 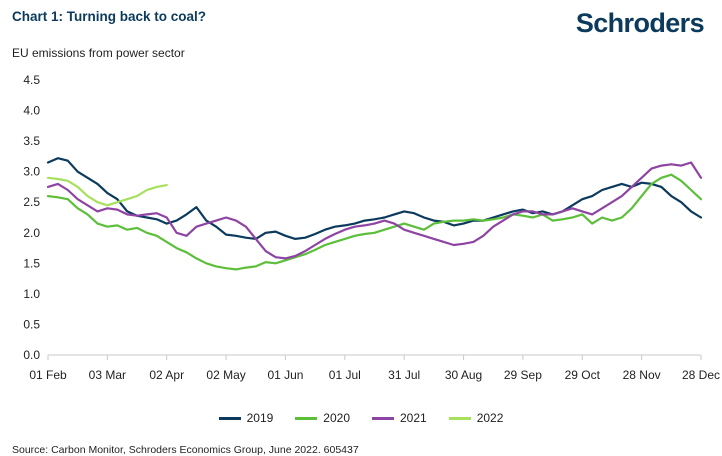 What do you see at coordinates (345, 375) in the screenshot?
I see `x-tick-label: 01 Jul` at bounding box center [345, 375].